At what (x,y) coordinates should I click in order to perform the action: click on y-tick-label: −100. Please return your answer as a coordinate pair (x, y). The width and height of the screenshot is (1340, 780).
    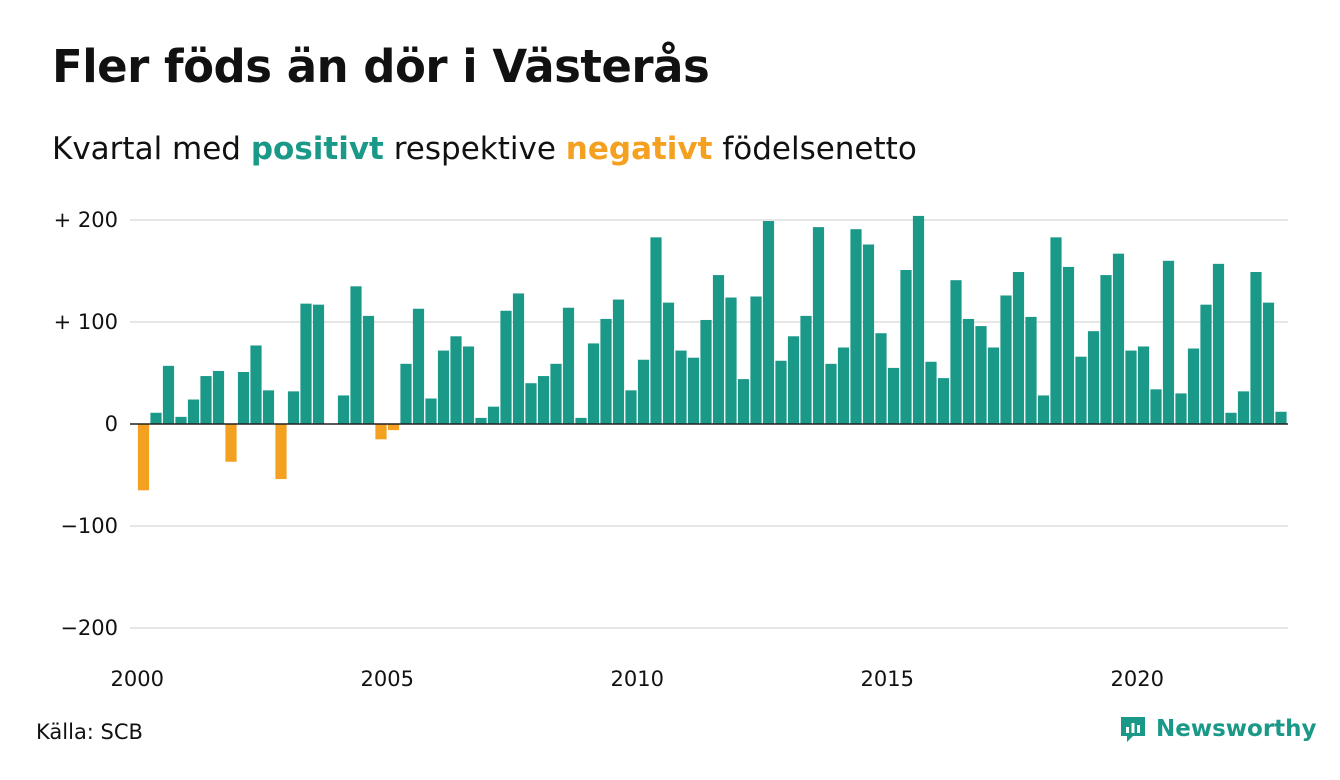
    Looking at the image, I should click on (89, 526).